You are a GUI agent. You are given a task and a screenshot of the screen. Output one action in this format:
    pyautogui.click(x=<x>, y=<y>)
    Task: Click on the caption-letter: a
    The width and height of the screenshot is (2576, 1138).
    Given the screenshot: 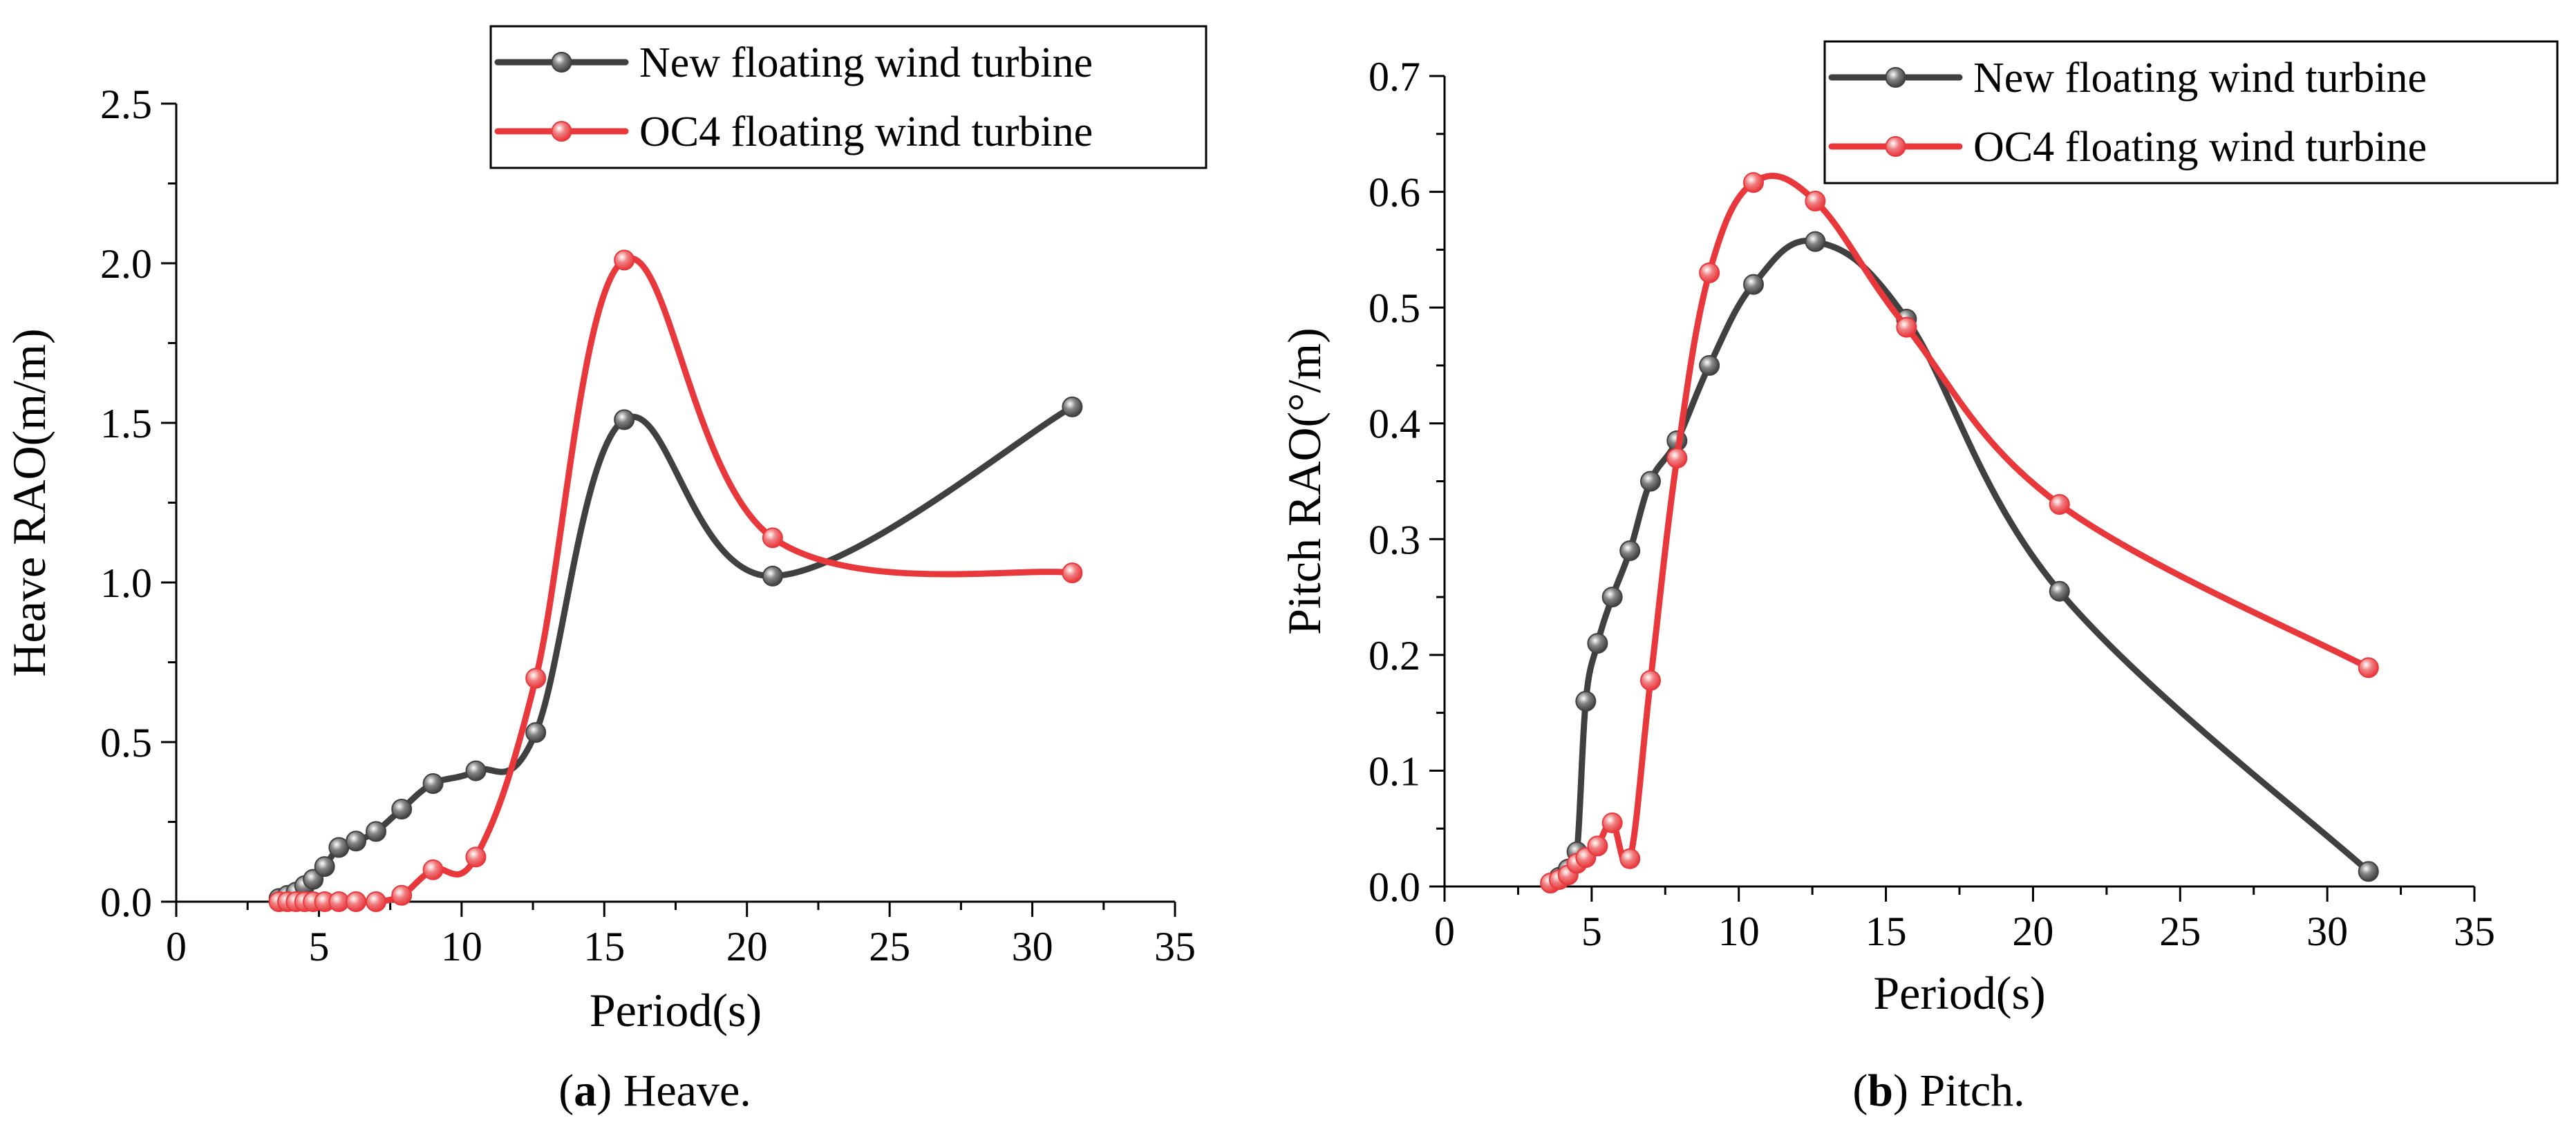 What is the action you would take?
    pyautogui.click(x=585, y=1090)
    